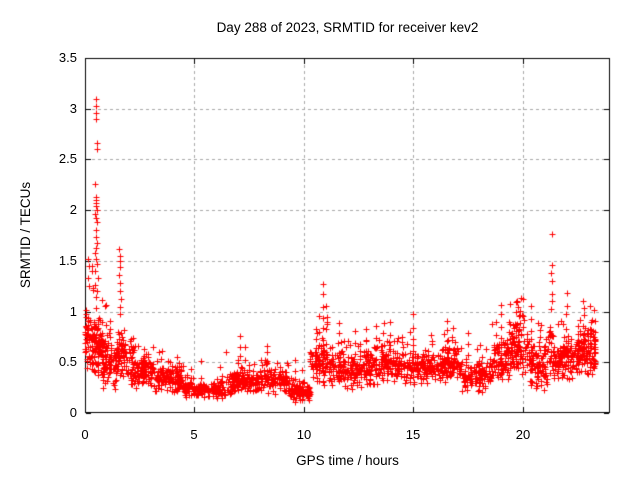  Describe the element at coordinates (67, 260) in the screenshot. I see `y-tick-label: 1.5` at that location.